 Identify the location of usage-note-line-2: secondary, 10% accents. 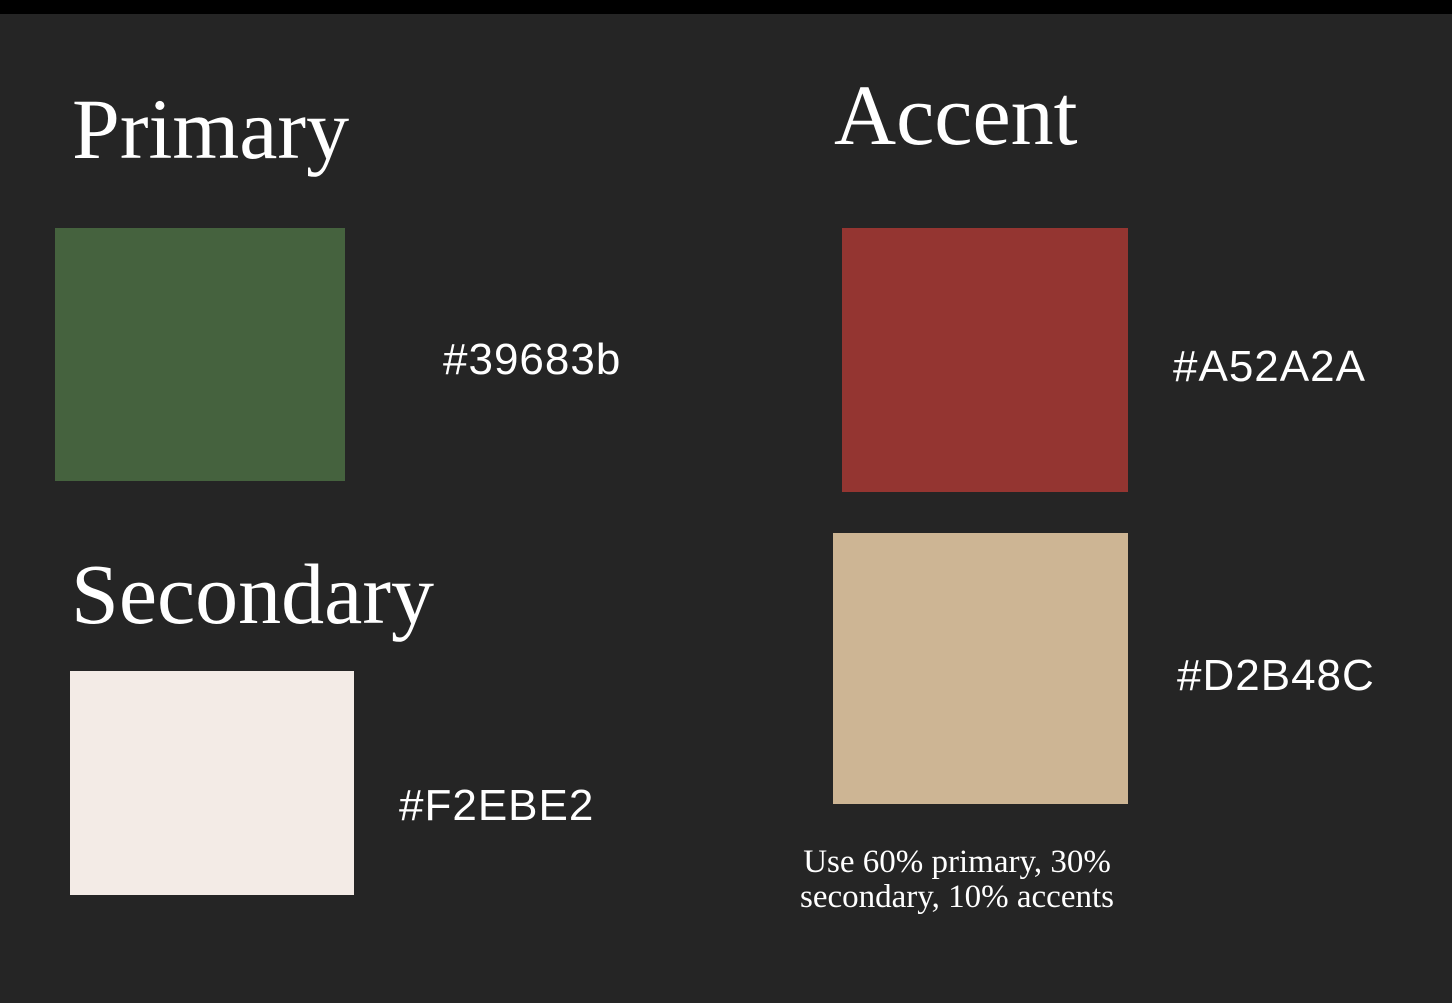
(957, 897).